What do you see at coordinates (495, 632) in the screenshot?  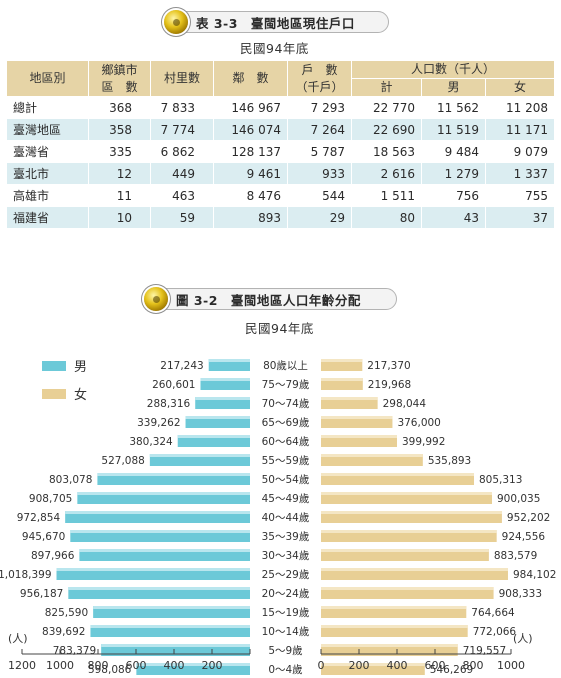 I see `female-value-label: 772,066` at bounding box center [495, 632].